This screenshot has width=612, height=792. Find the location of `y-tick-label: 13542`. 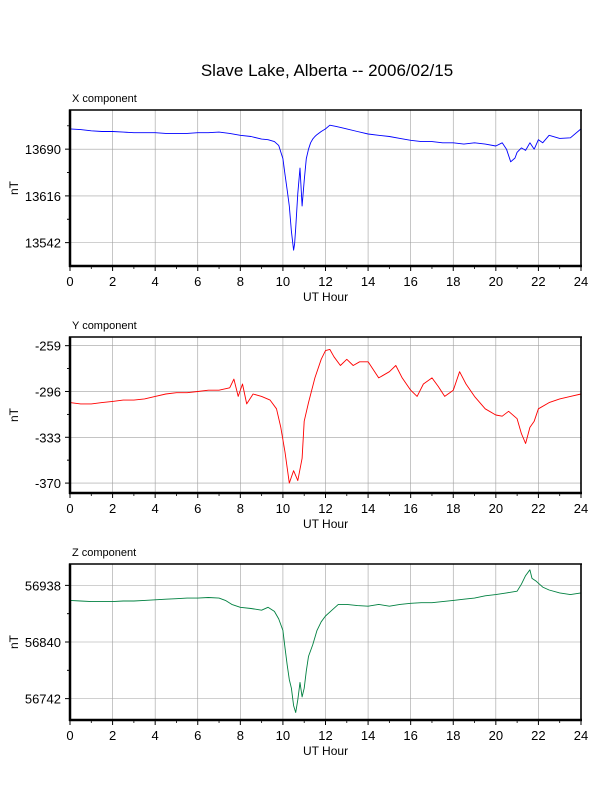

y-tick-label: 13542 is located at coordinates (43, 243).